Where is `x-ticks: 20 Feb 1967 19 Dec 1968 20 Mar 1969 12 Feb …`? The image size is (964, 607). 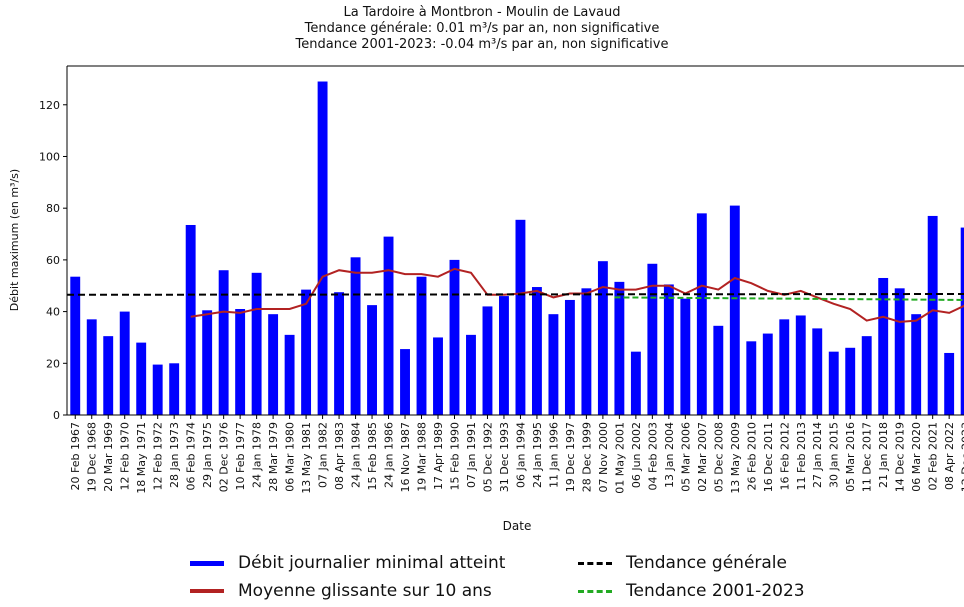 x-ticks: 20 Feb 1967 19 Dec 1968 20 Mar 1969 12 Feb … is located at coordinates (516, 454).